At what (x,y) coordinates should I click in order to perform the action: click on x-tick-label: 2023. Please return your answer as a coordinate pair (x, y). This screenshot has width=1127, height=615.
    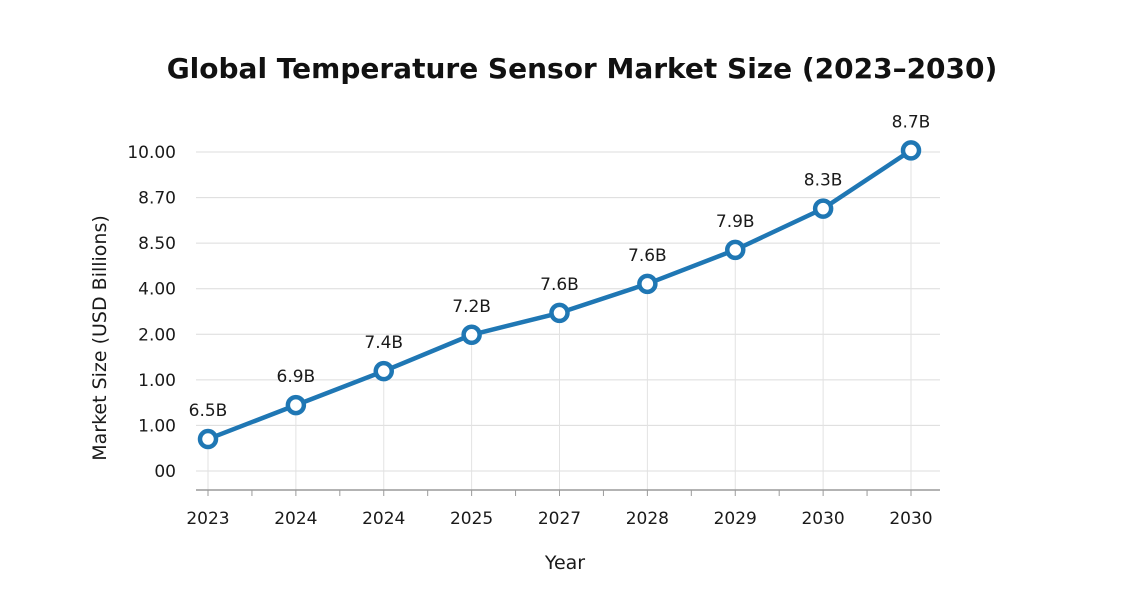
    Looking at the image, I should click on (207, 519).